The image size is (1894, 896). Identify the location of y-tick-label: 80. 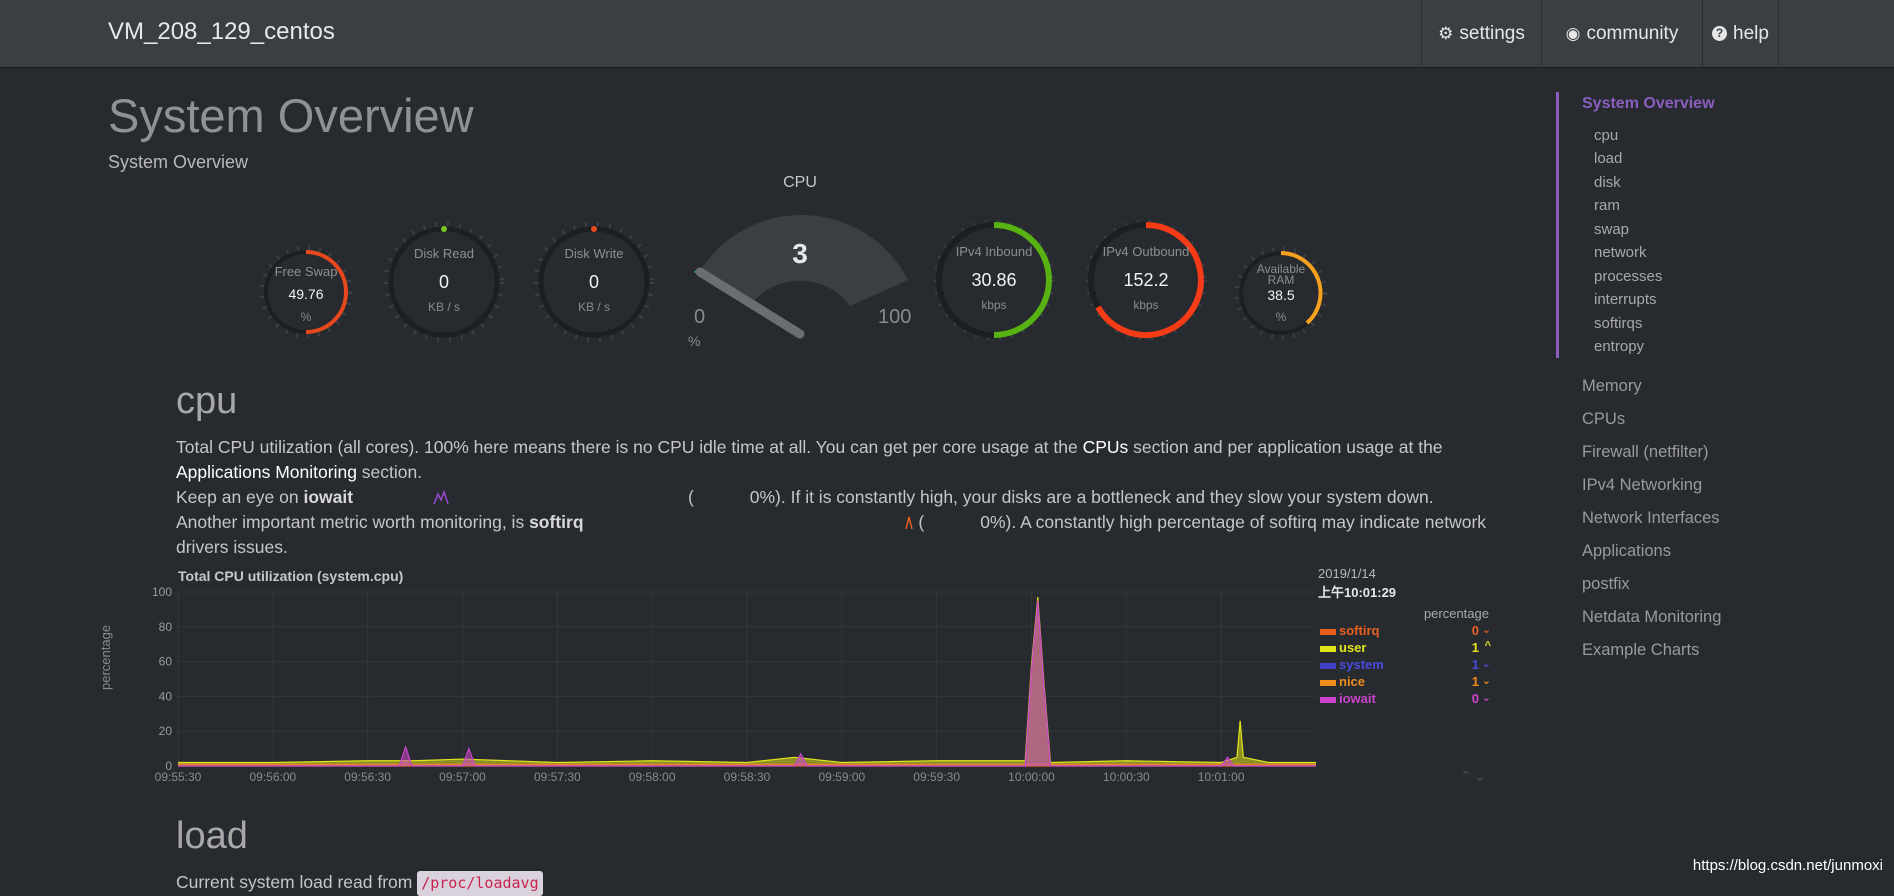
(166, 627).